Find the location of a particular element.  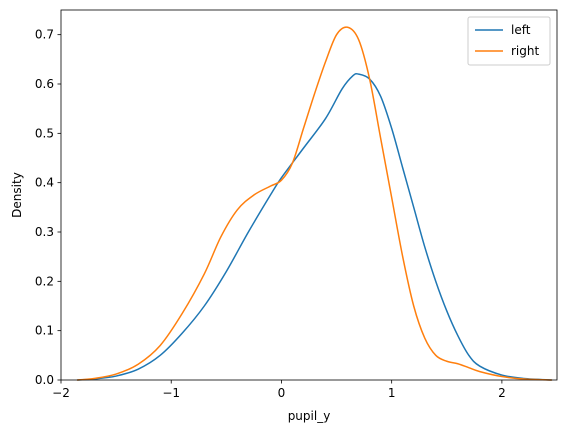

y-tick-label: 0.0 is located at coordinates (44, 380).